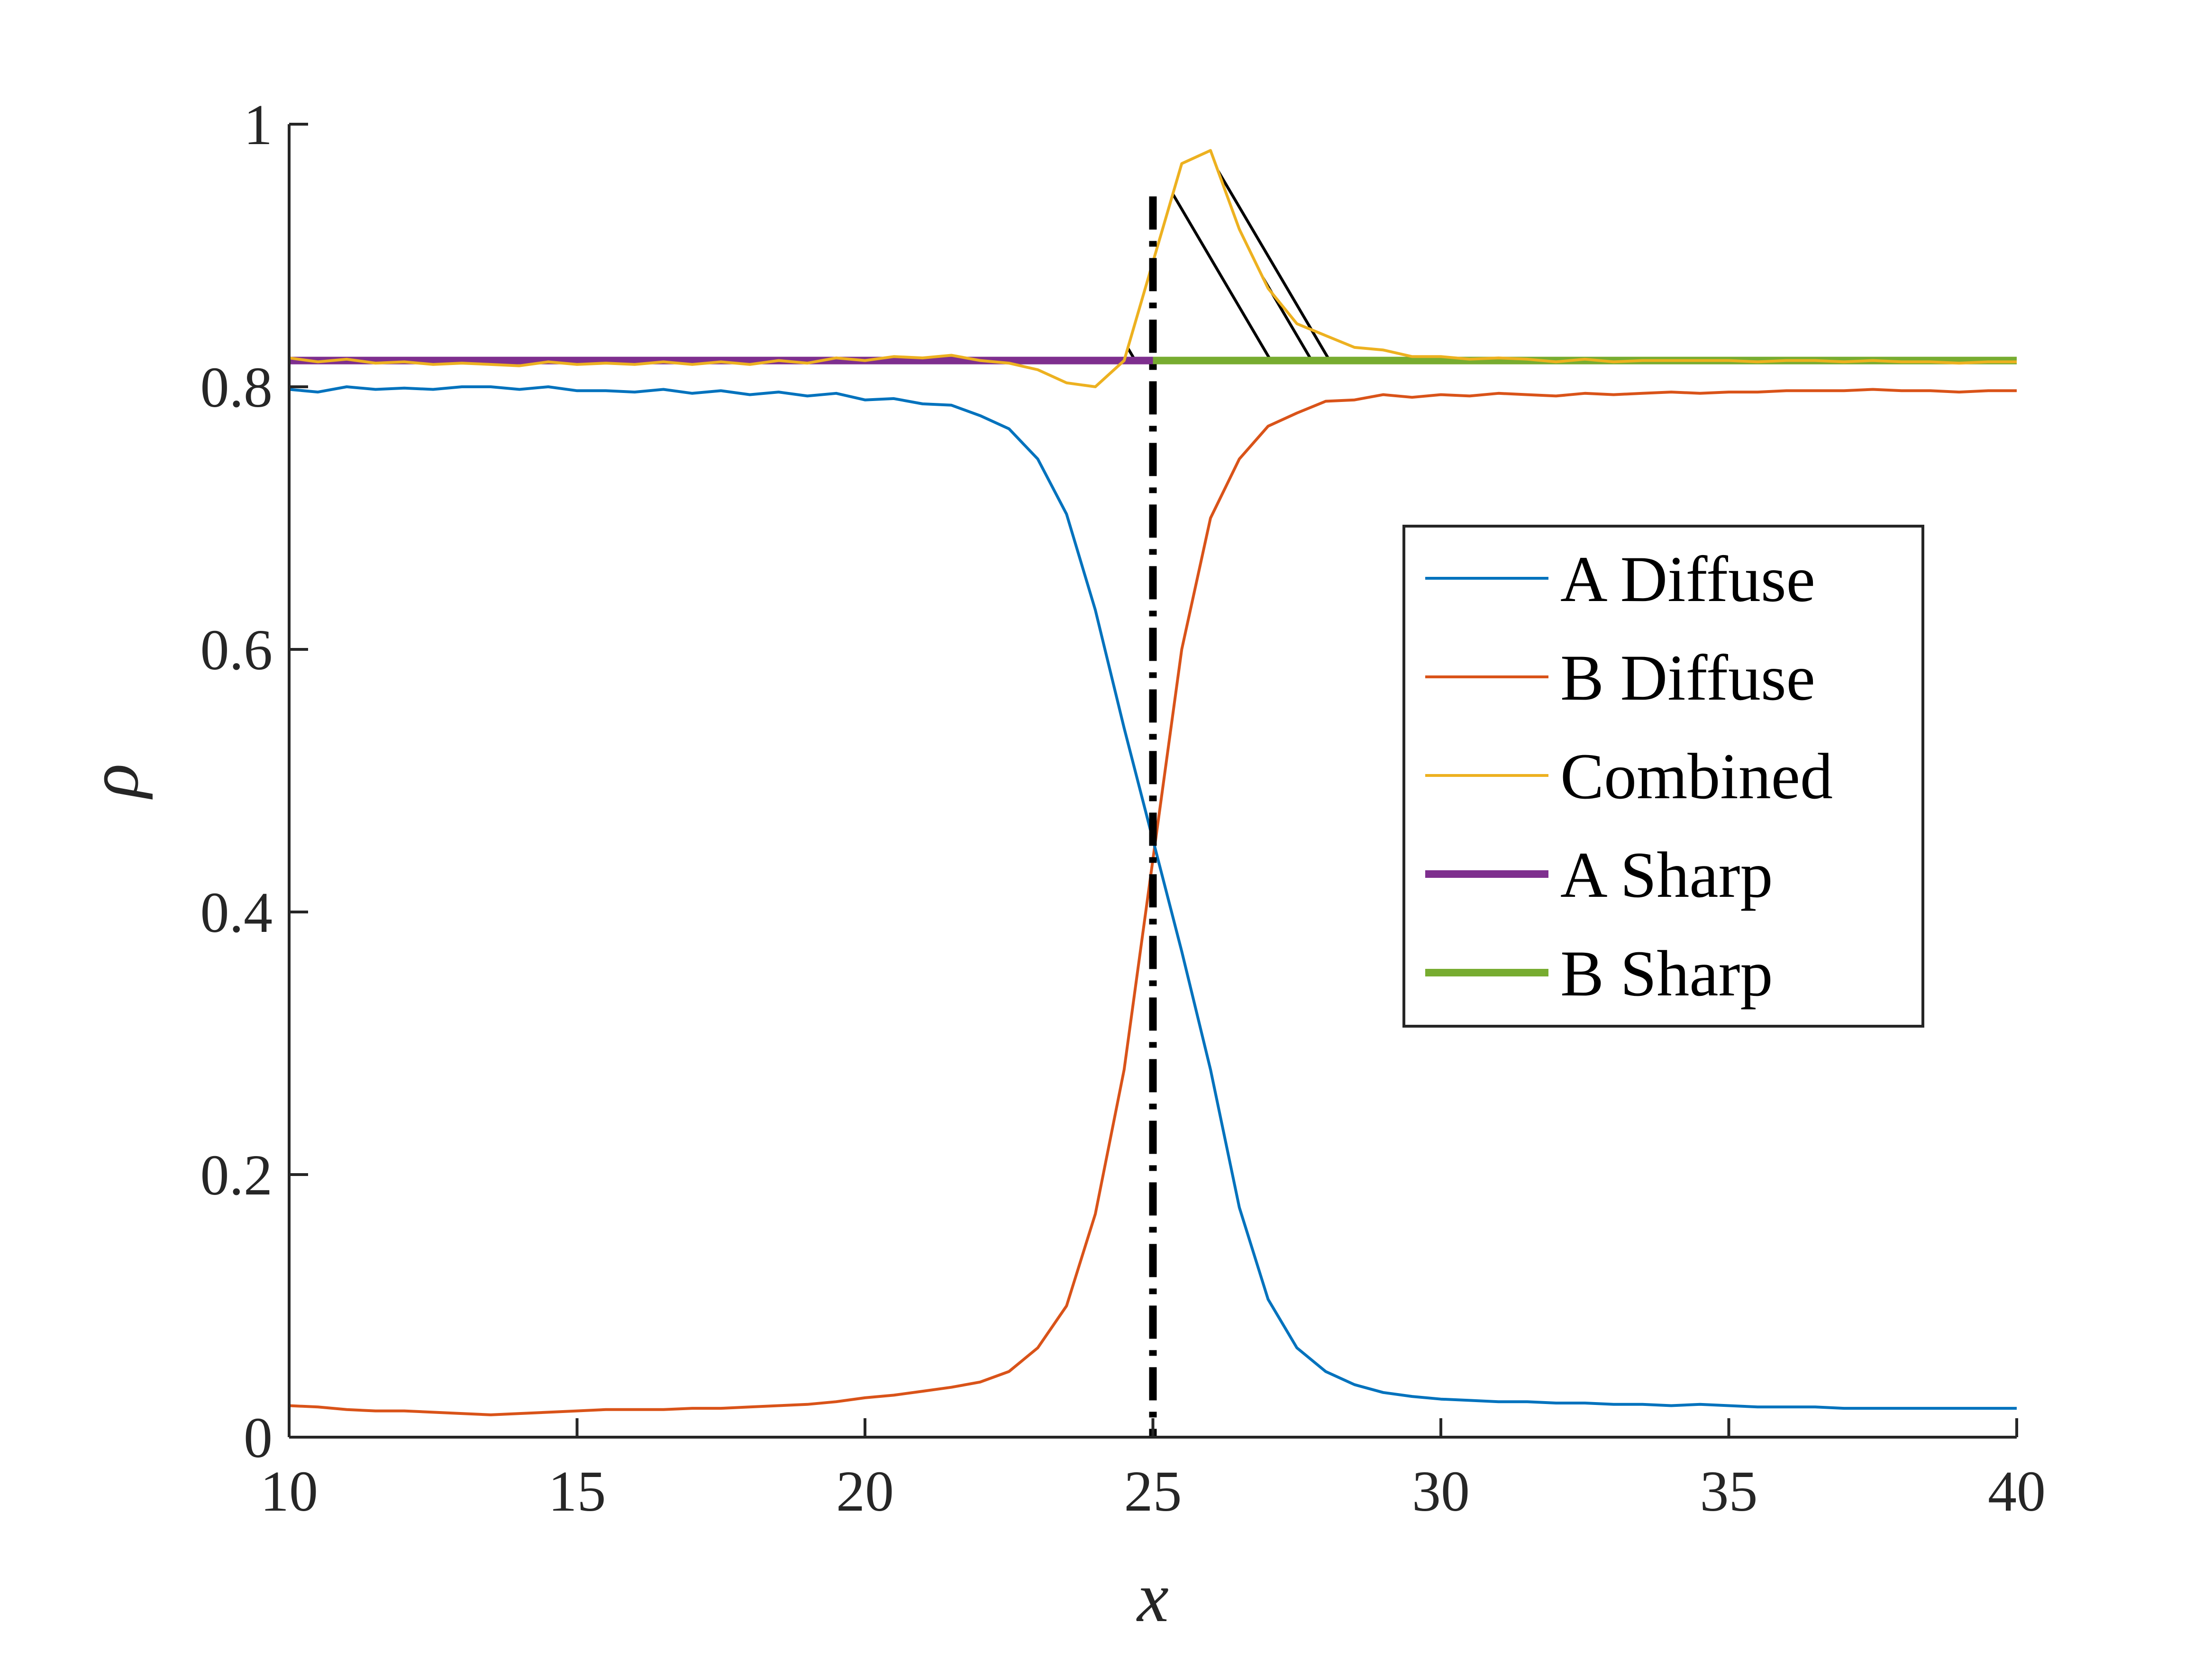  What do you see at coordinates (258, 1438) in the screenshot?
I see `y-tick-label: 0` at bounding box center [258, 1438].